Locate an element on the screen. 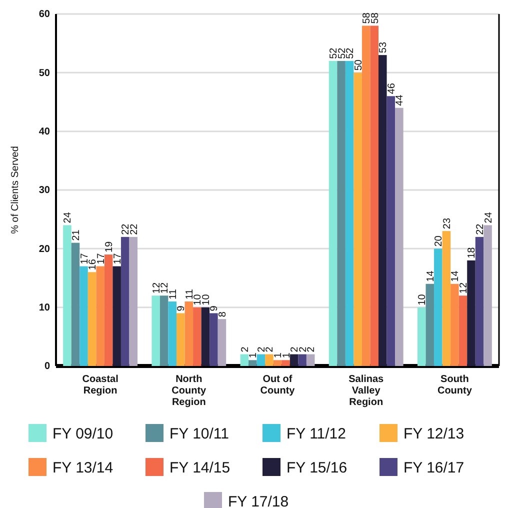 The height and width of the screenshot is (508, 513). data-label: 52 is located at coordinates (350, 53).